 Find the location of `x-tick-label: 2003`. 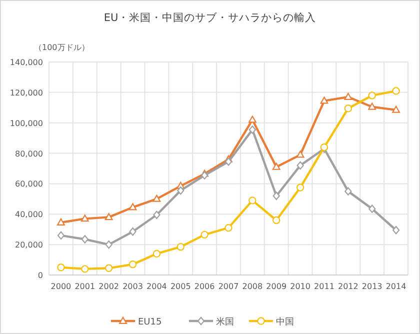

x-tick-label: 2003 is located at coordinates (132, 286).